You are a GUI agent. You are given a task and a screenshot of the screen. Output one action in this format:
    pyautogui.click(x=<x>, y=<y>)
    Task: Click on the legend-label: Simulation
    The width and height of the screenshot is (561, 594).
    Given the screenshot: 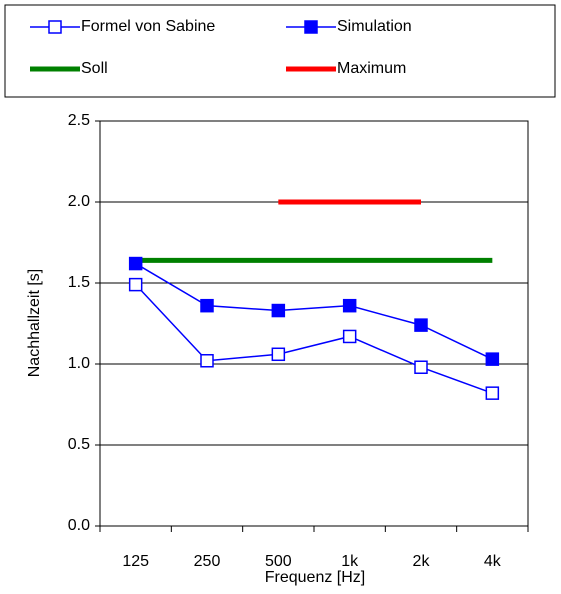 What is the action you would take?
    pyautogui.click(x=374, y=26)
    